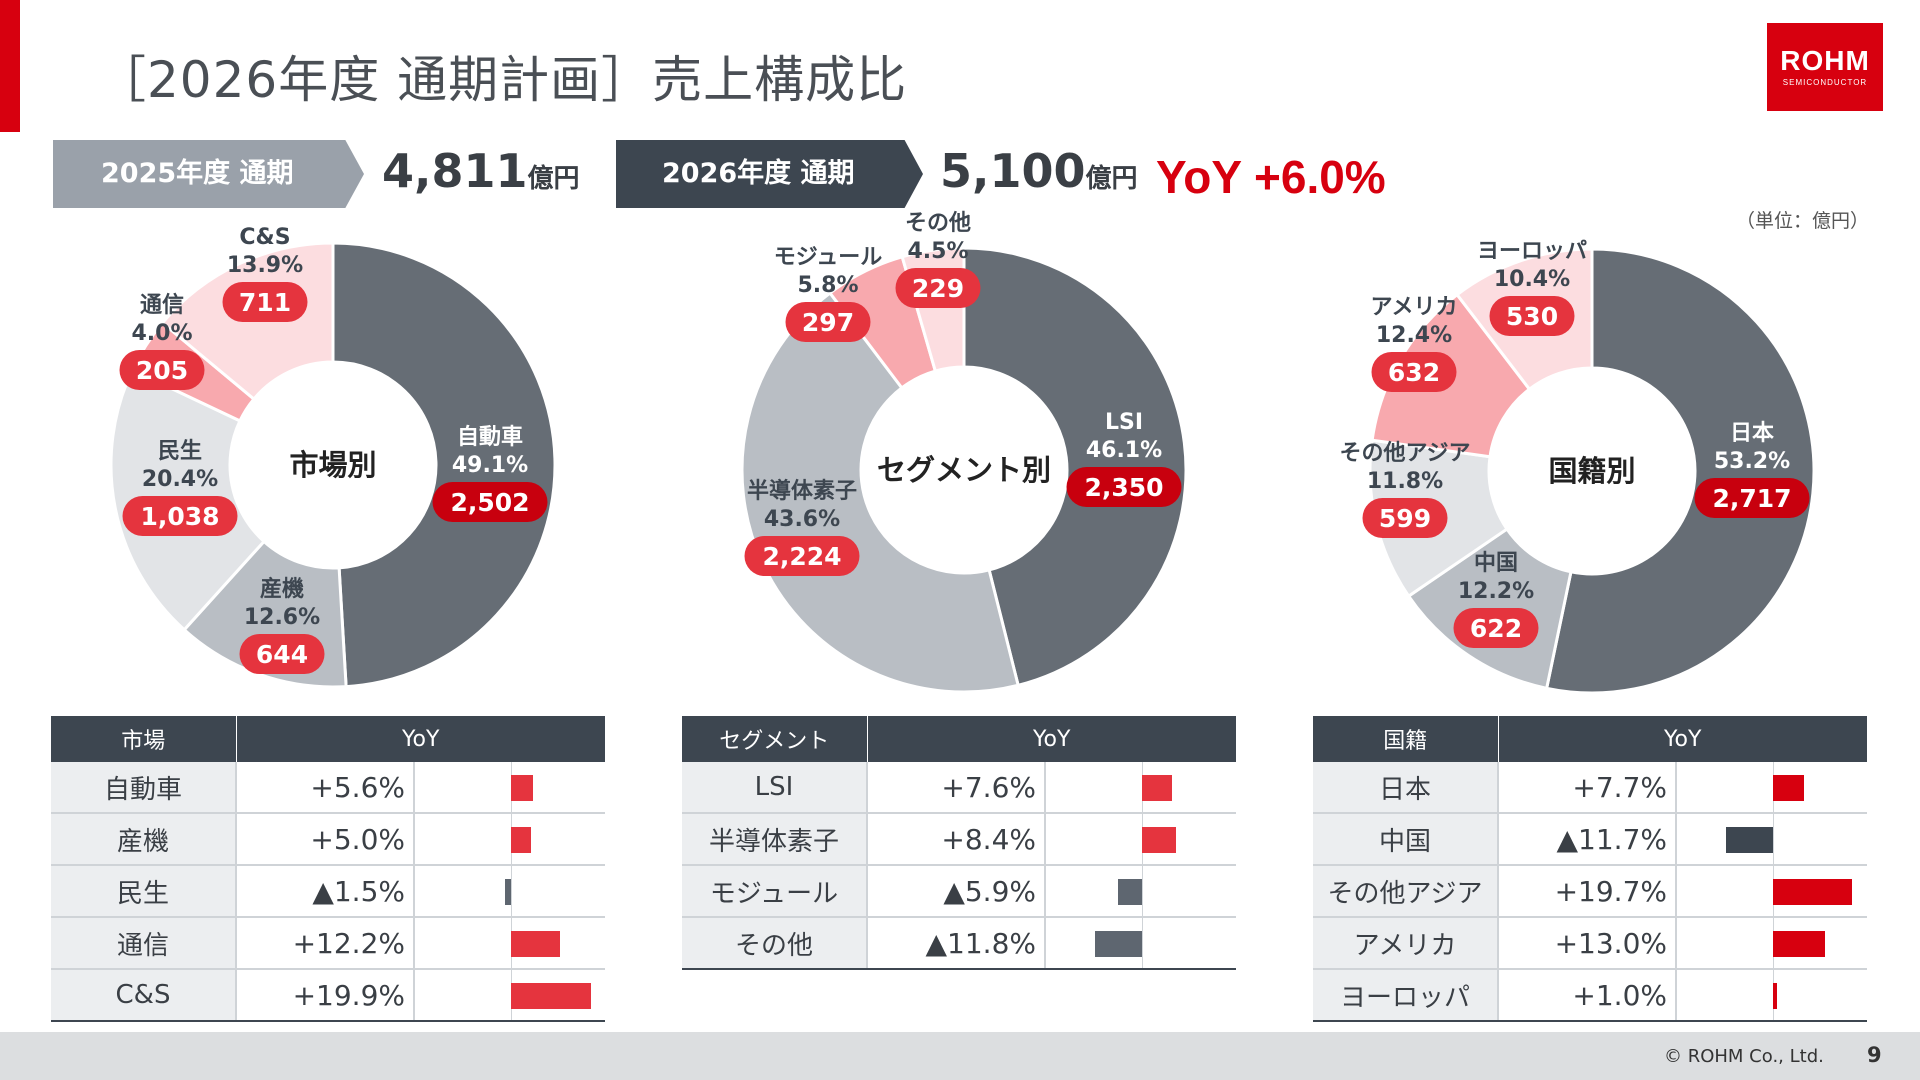 The width and height of the screenshot is (1920, 1080). Describe the element at coordinates (1752, 433) in the screenshot. I see `nationality-slice-label-0: 日本` at that location.